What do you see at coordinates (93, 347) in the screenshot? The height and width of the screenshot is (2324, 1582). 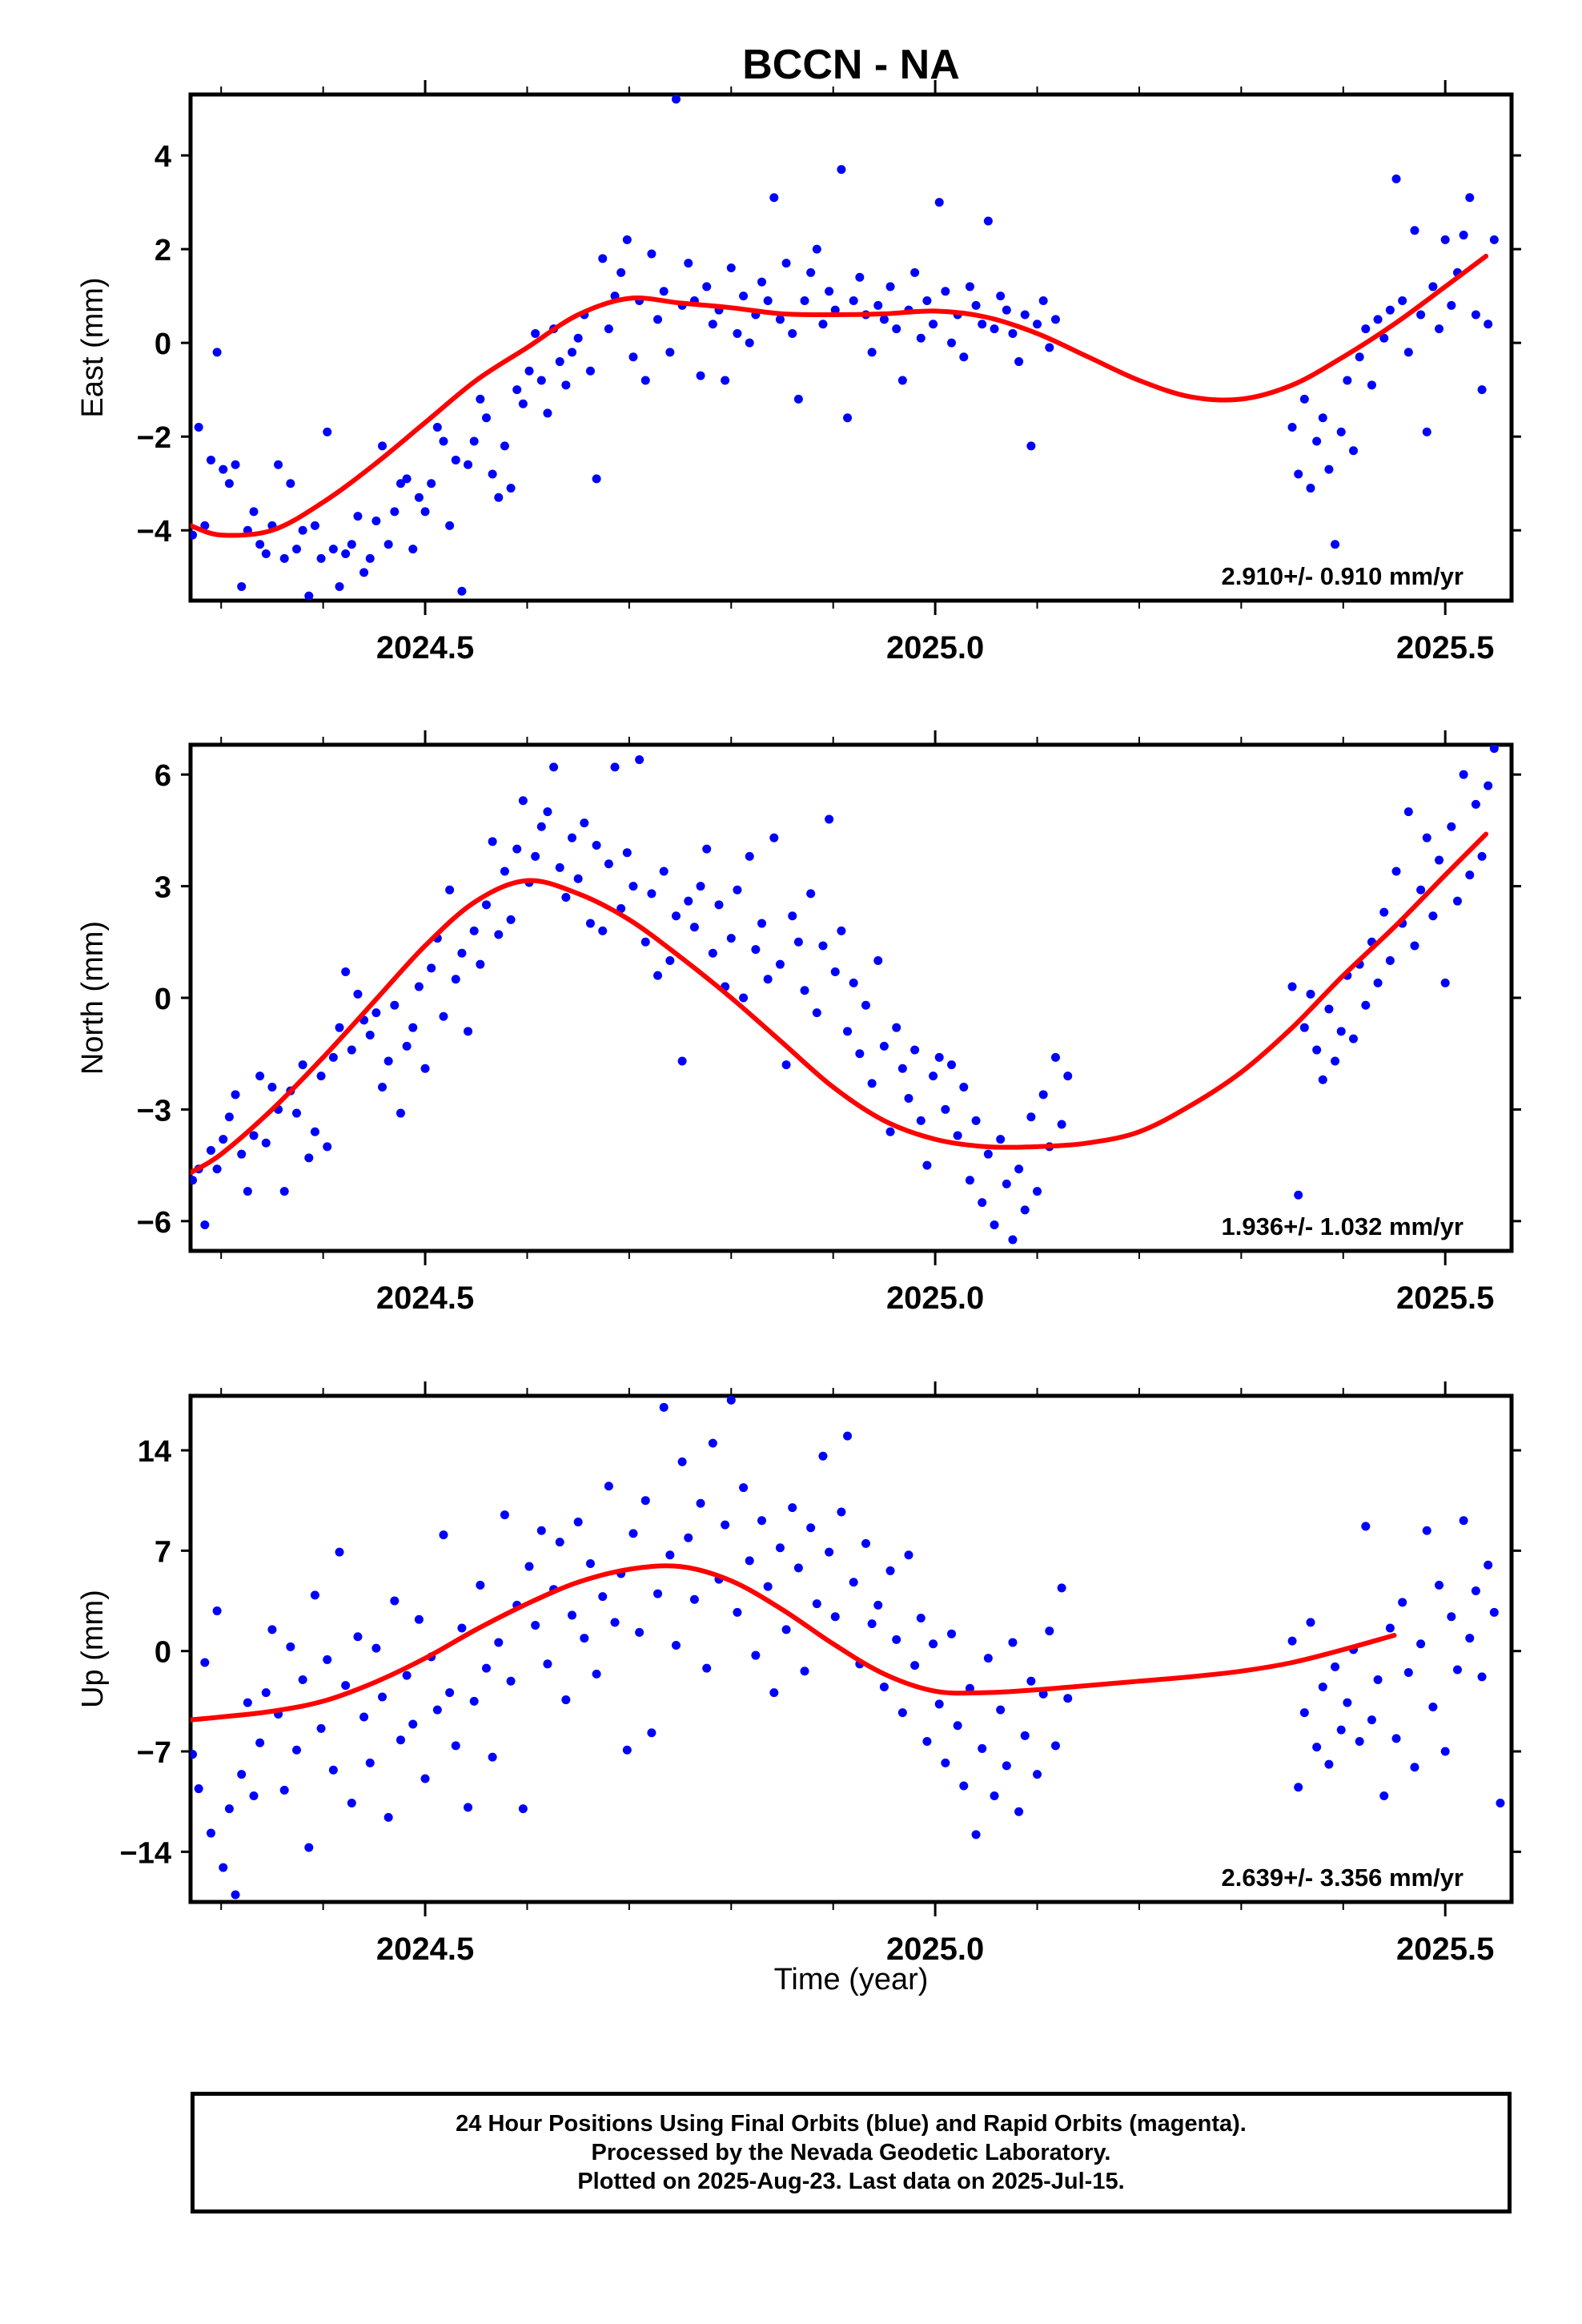 I see `east-y-axis-label: East (mm)` at bounding box center [93, 347].